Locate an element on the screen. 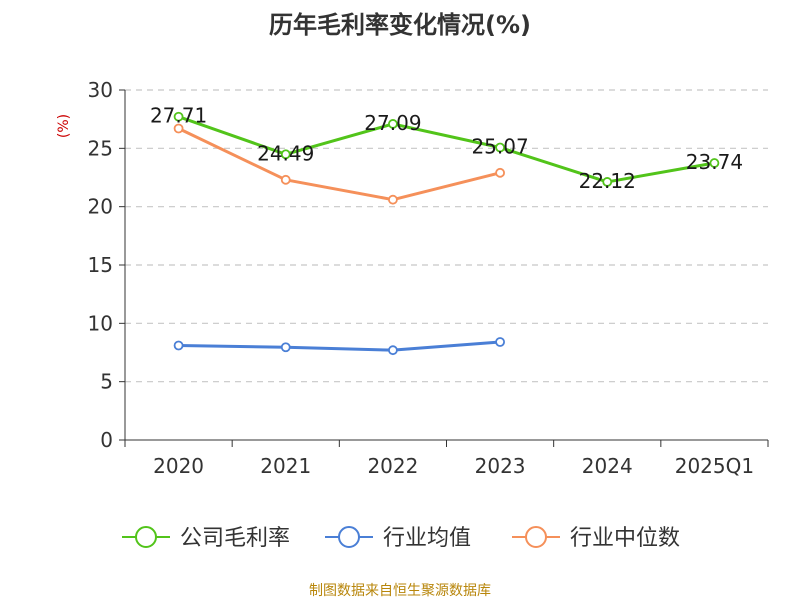 The height and width of the screenshot is (600, 800). y-tick-label: 10 is located at coordinates (100, 323).